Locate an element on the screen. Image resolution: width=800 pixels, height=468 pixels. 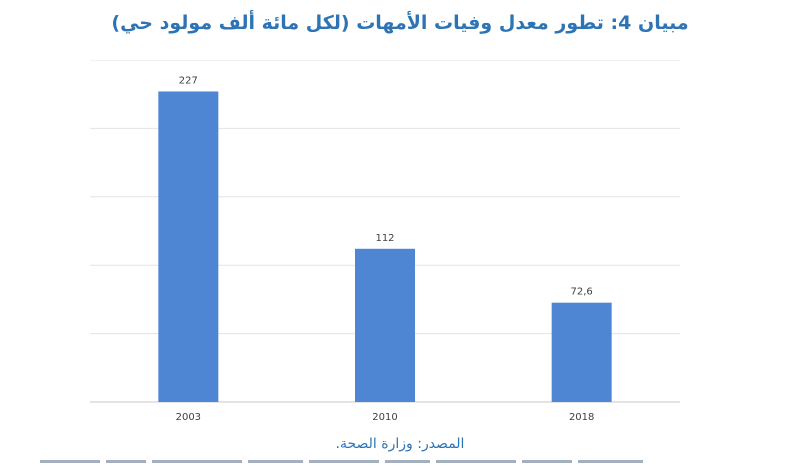
bar-2010 is located at coordinates (385, 325).